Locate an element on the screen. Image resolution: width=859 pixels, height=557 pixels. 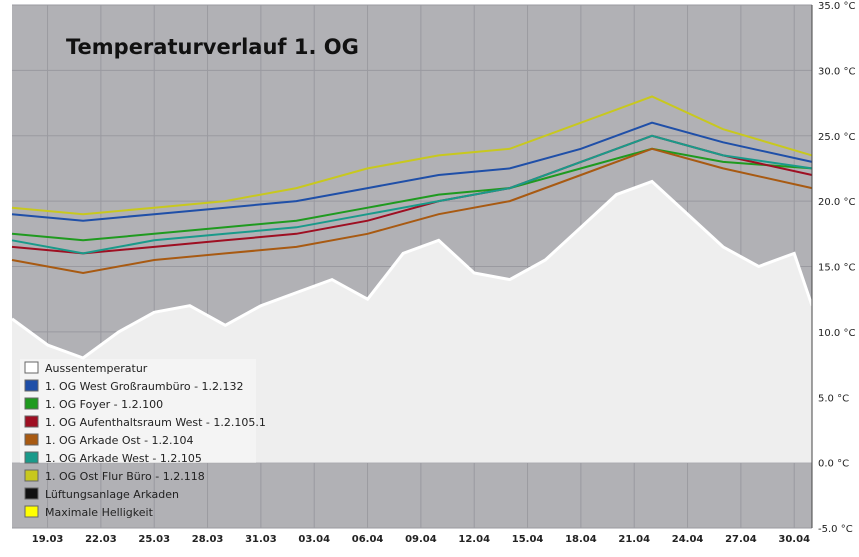
y-tick-label: 5.0 °C is located at coordinates (833, 398).